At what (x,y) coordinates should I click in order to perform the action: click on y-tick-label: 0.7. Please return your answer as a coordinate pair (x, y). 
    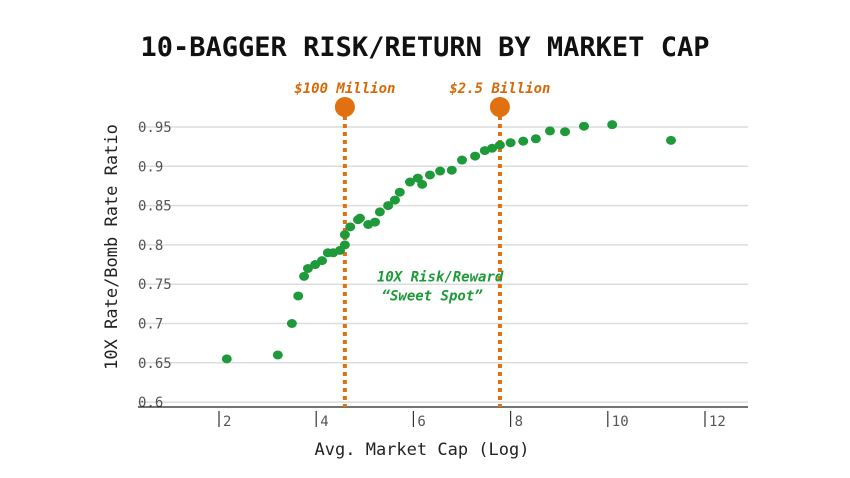
    Looking at the image, I should click on (150, 325).